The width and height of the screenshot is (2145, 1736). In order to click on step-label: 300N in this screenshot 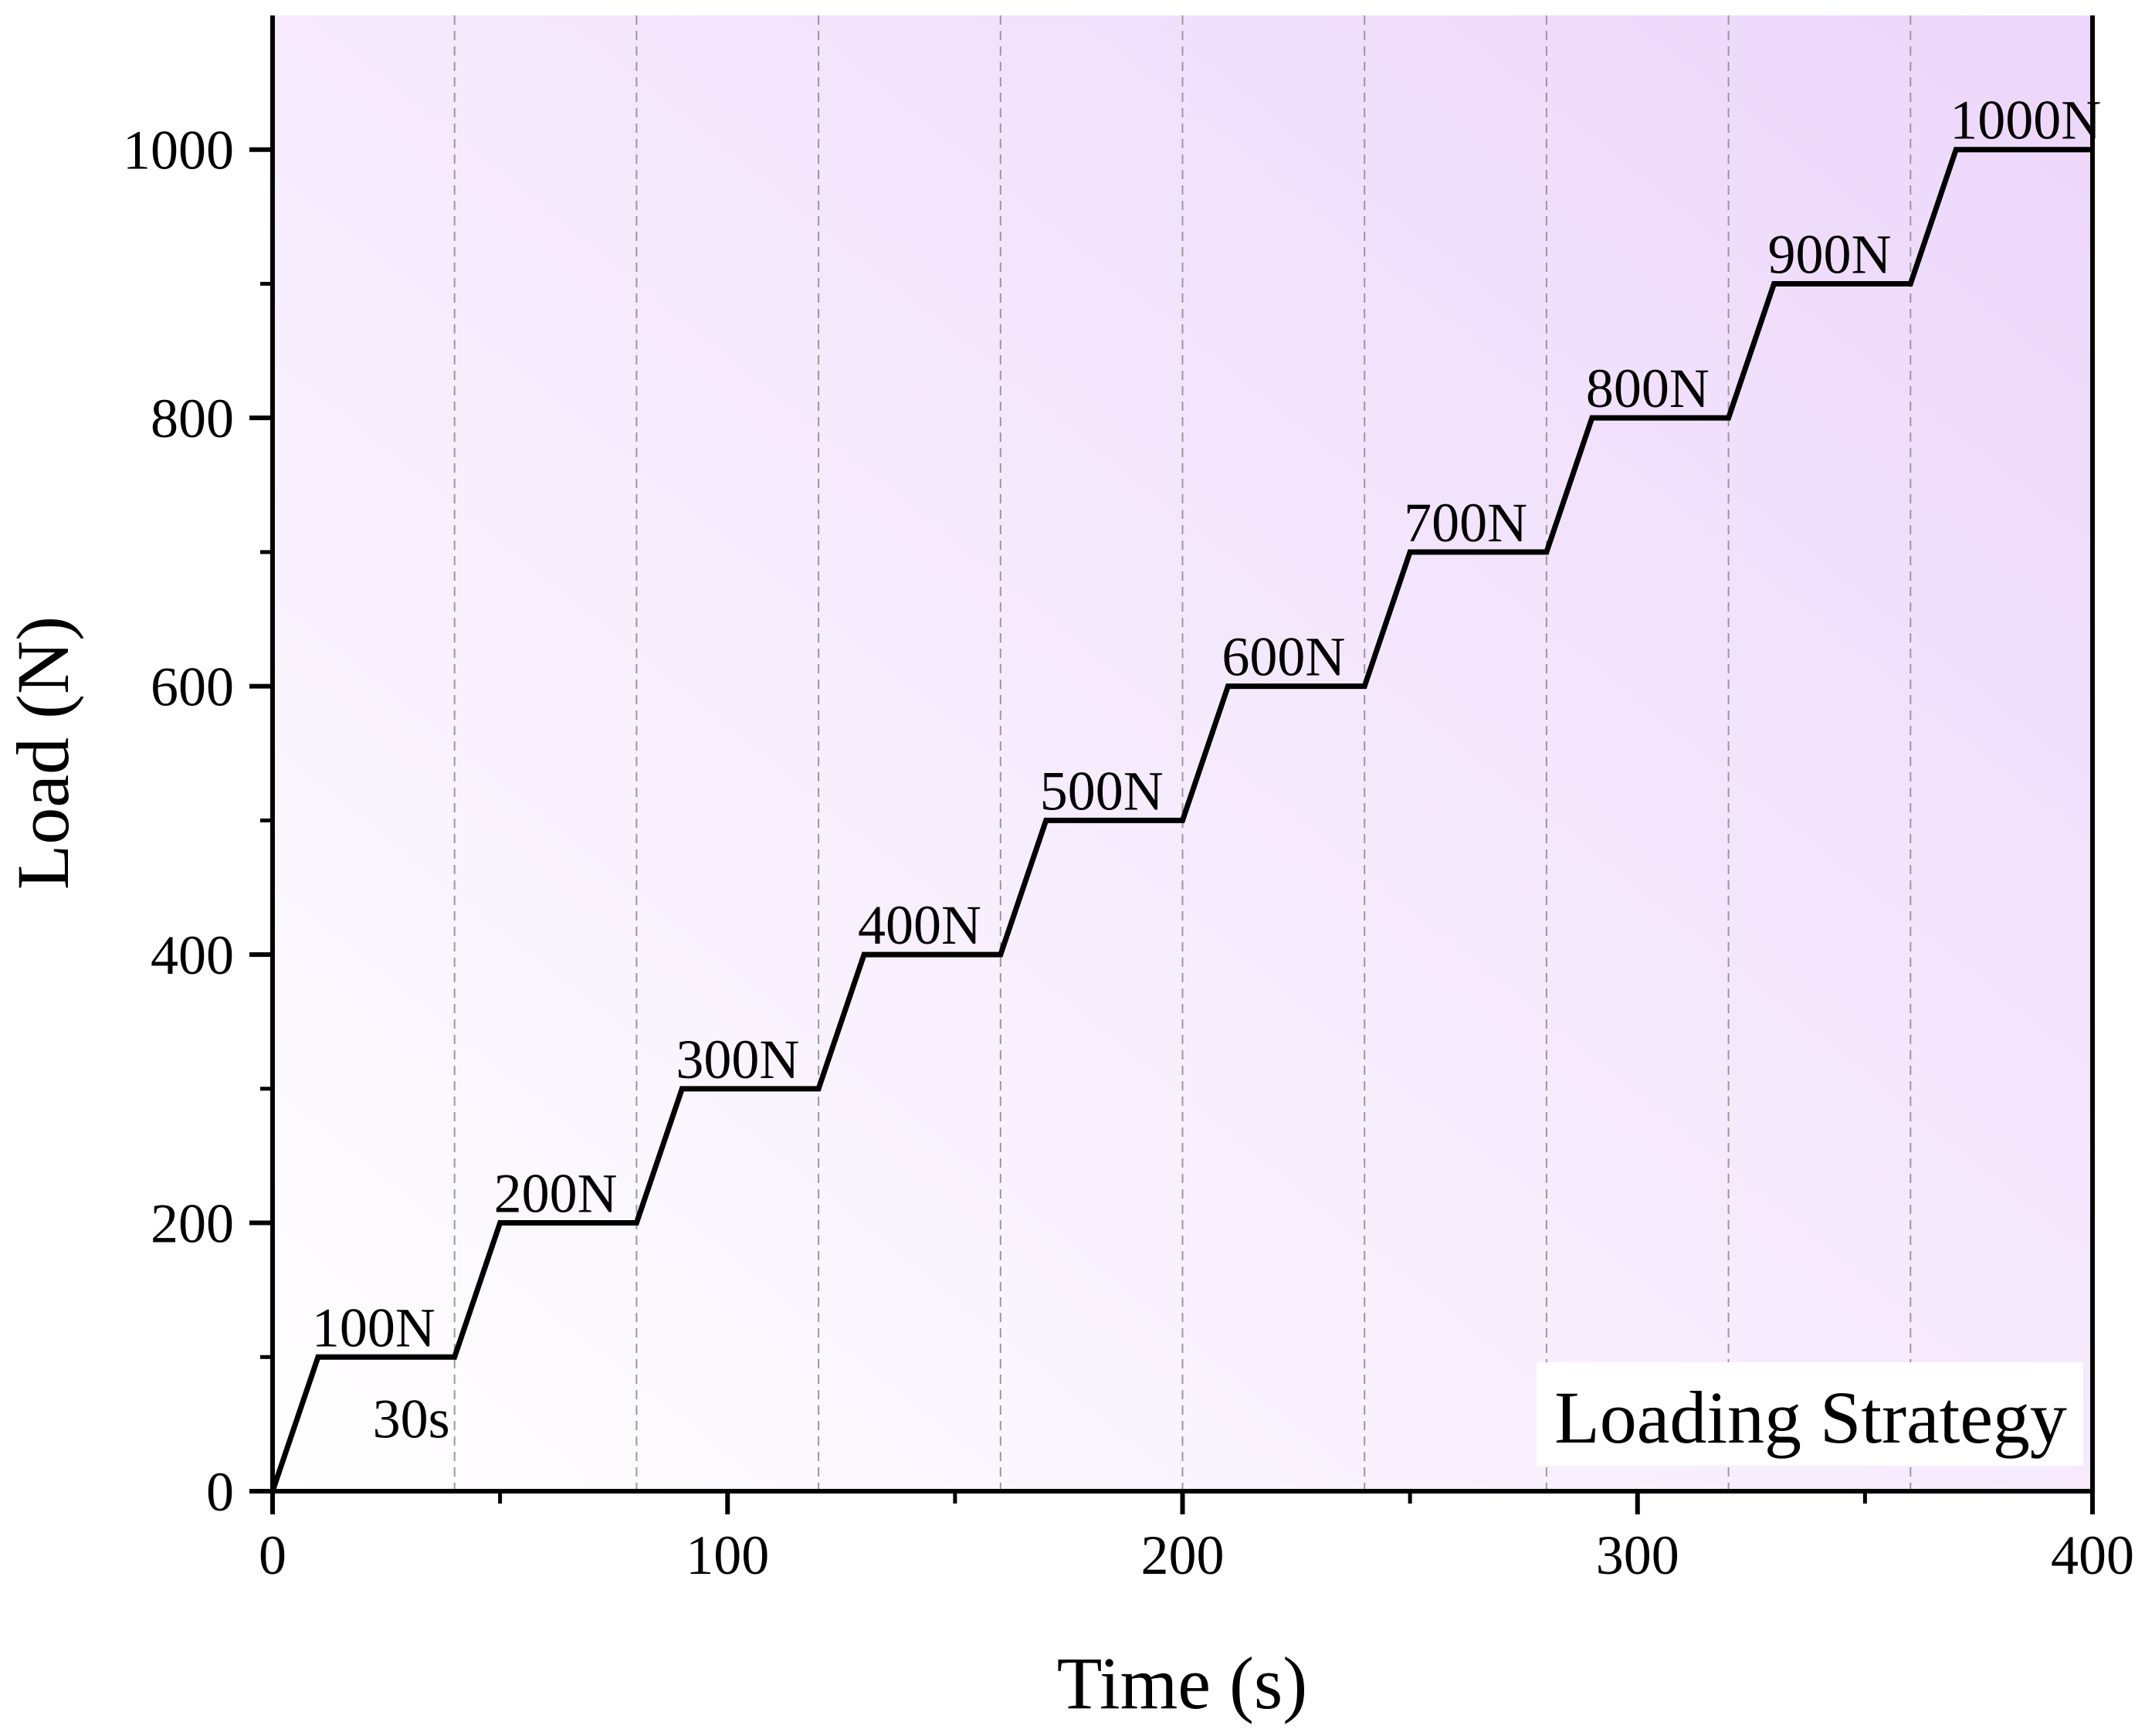, I will do `click(738, 1059)`.